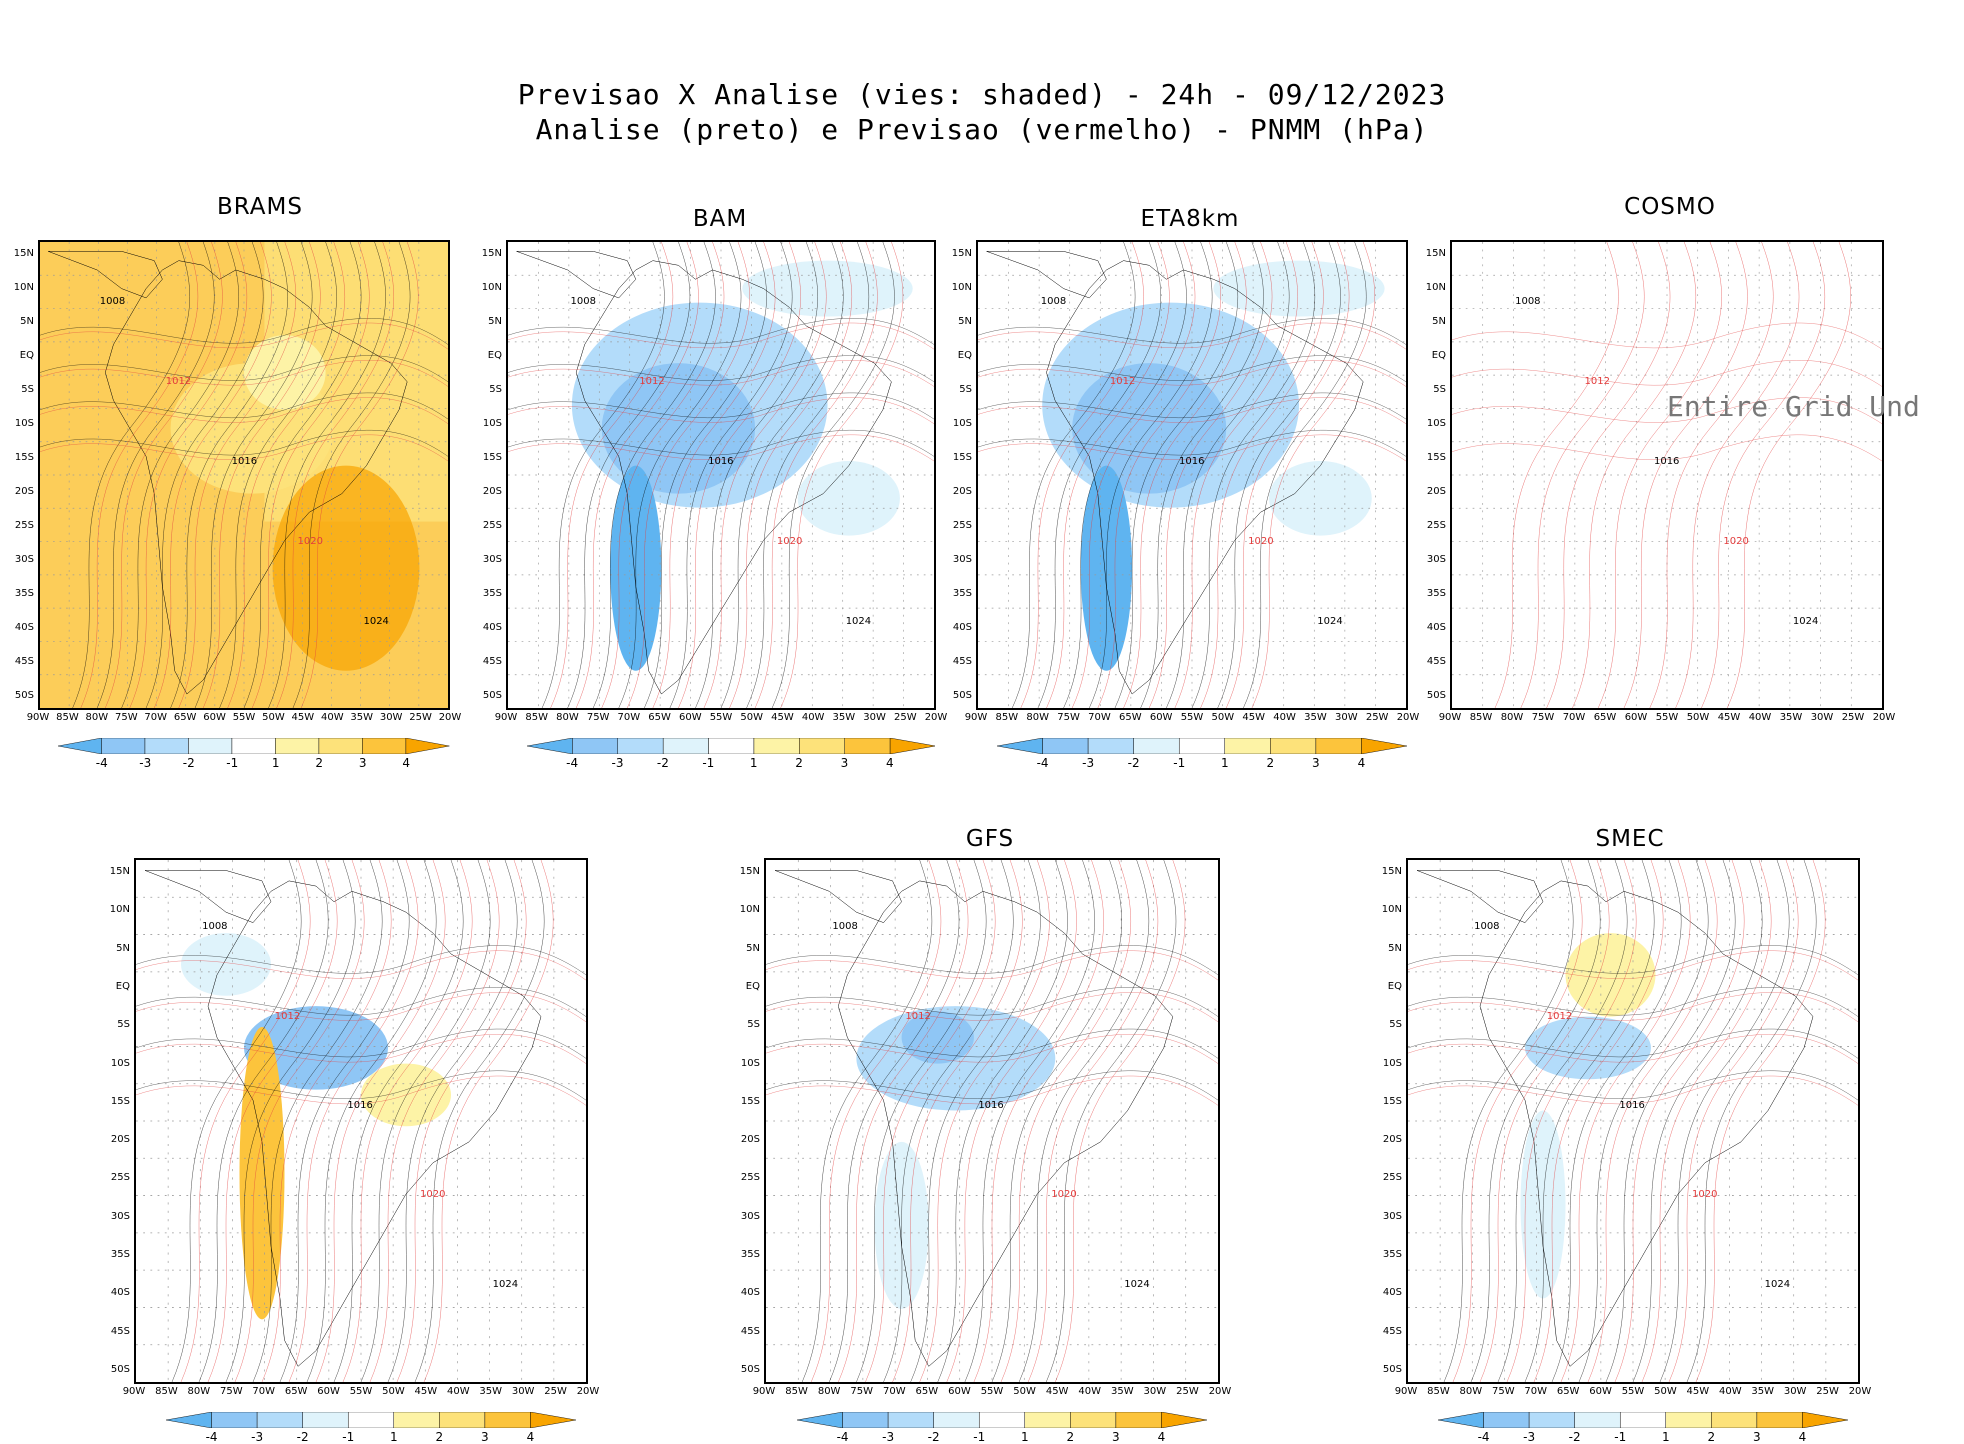  What do you see at coordinates (1600, 1391) in the screenshot?
I see `longitude-label: 60W` at bounding box center [1600, 1391].